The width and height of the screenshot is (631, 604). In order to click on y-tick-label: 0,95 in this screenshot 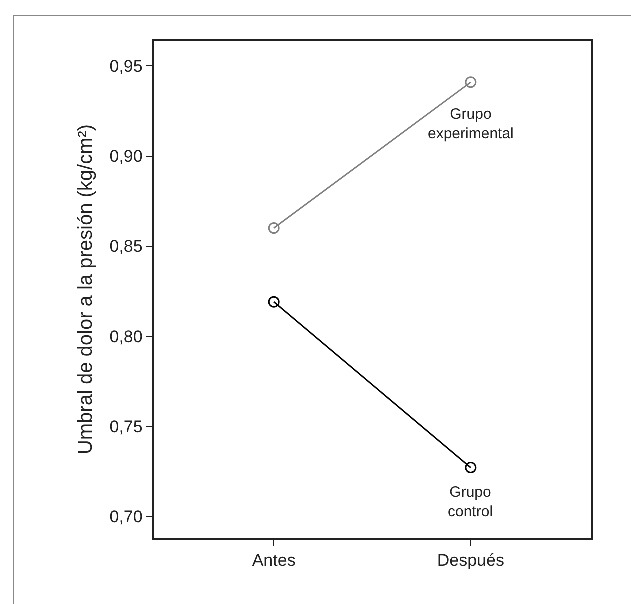, I will do `click(126, 66)`.